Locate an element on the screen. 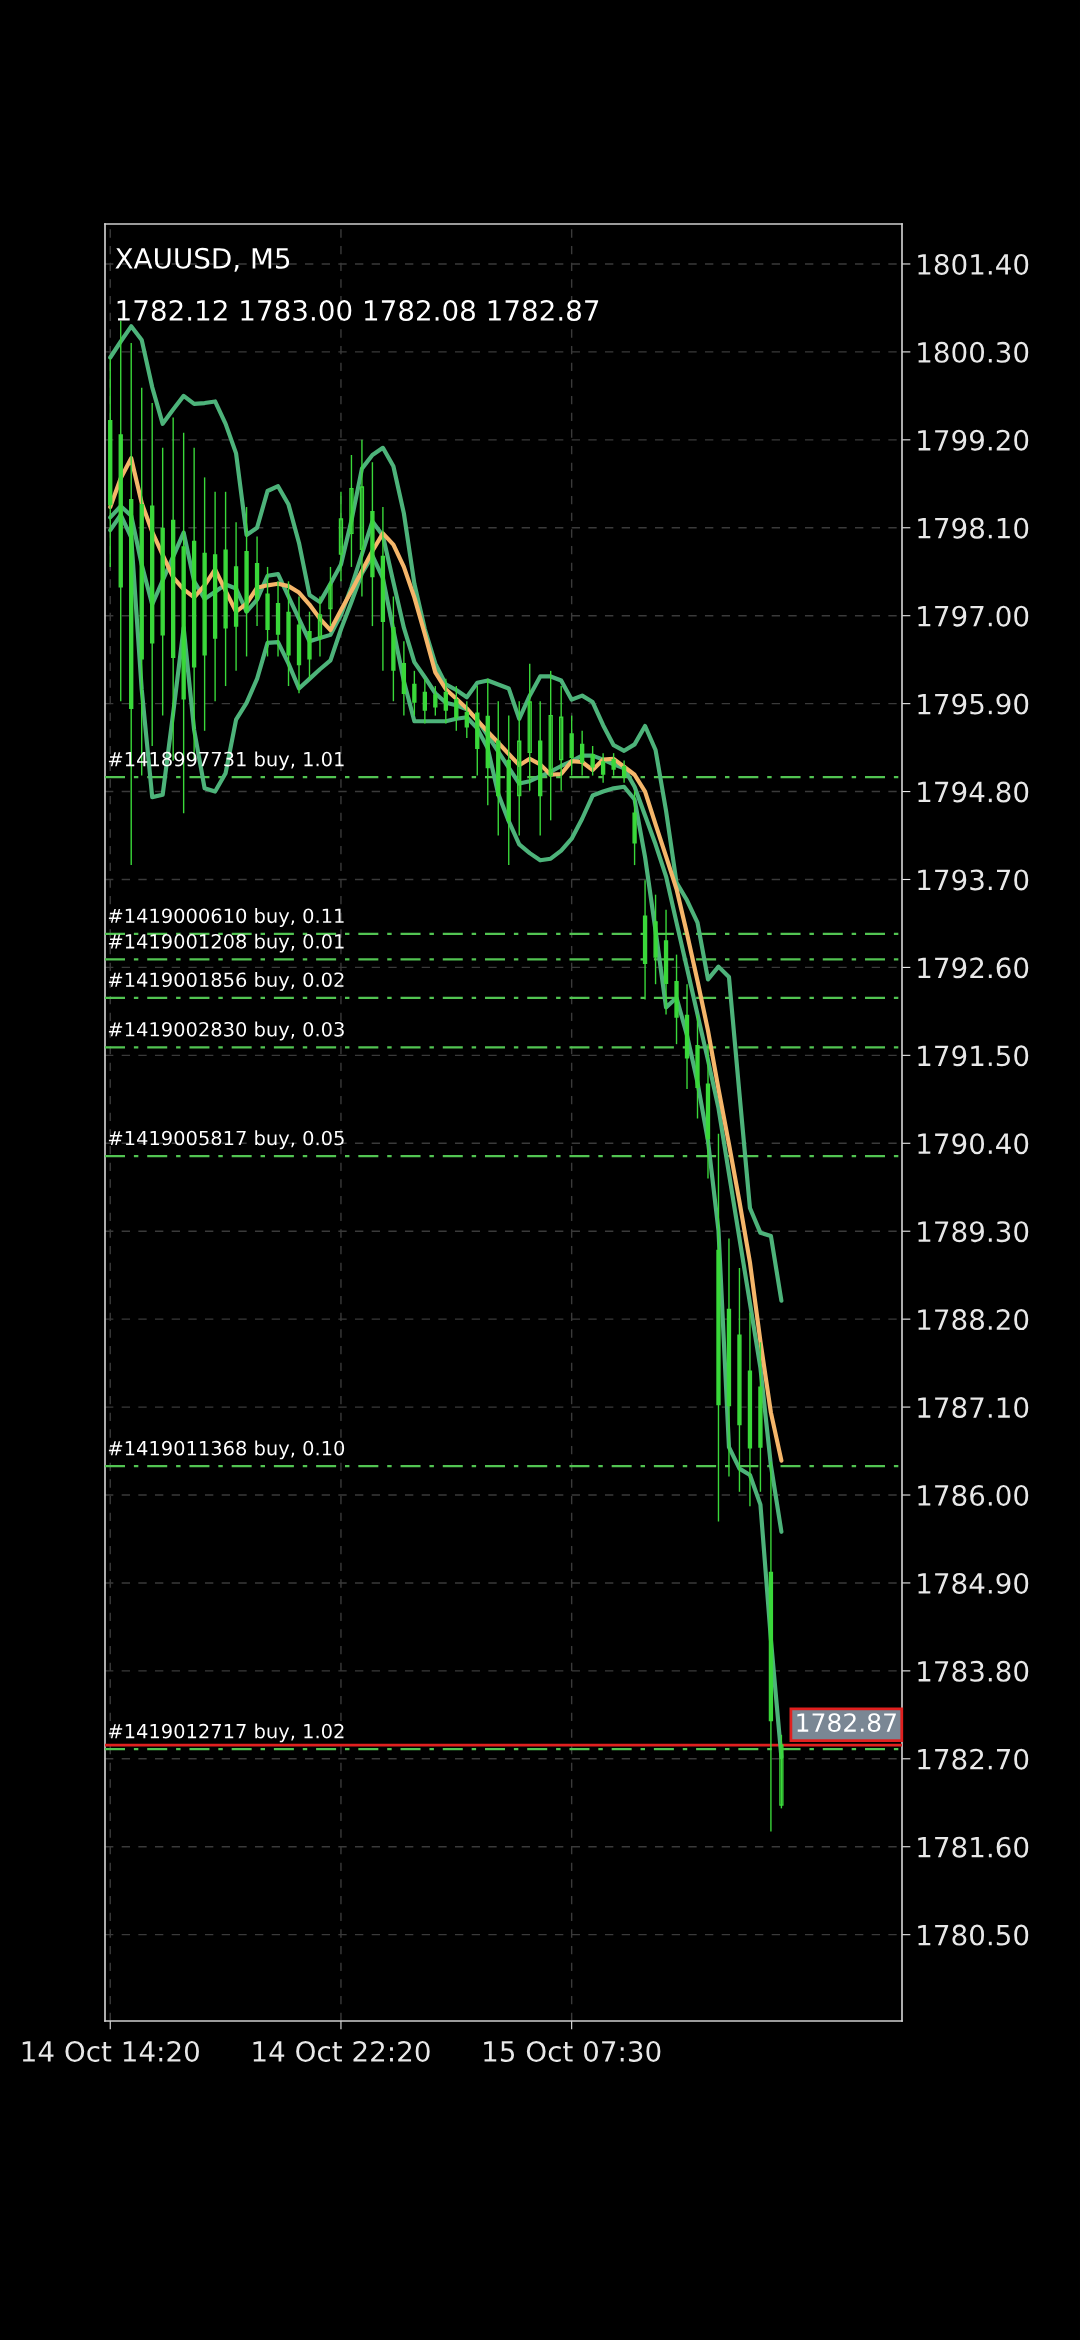 The image size is (1080, 2340). y-tick-label: 1799.20 is located at coordinates (973, 440).